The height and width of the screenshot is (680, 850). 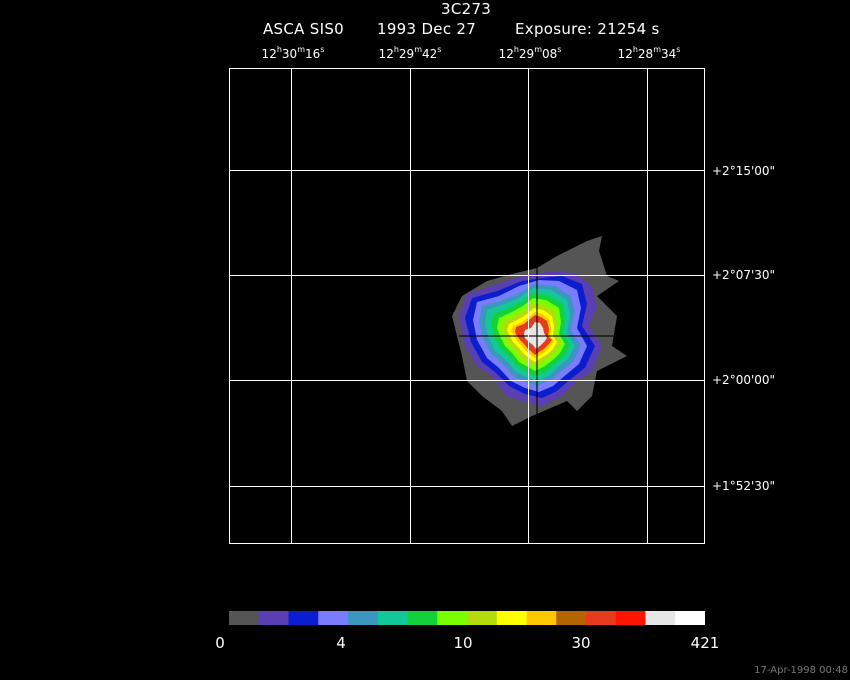 What do you see at coordinates (427, 29) in the screenshot?
I see `observation-date: 1993 Dec 27` at bounding box center [427, 29].